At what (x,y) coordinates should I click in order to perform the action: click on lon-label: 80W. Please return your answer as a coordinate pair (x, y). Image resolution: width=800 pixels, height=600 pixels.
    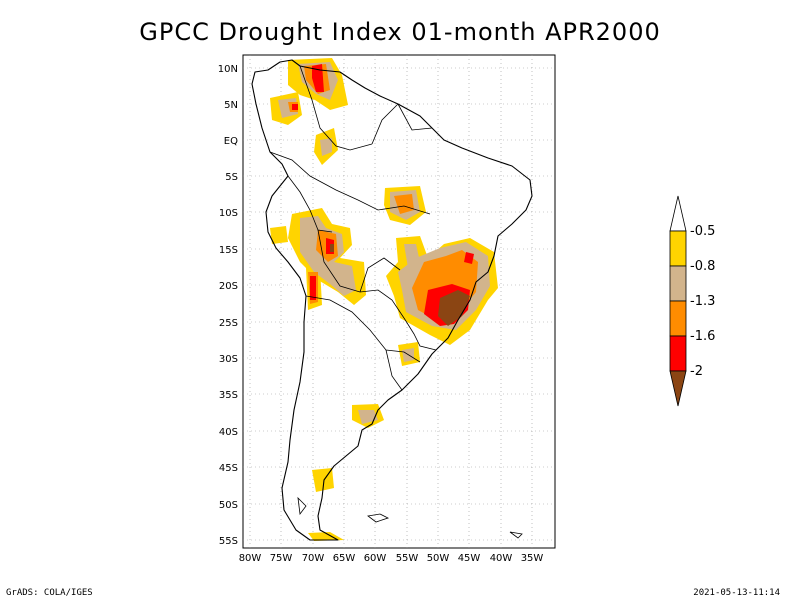
    Looking at the image, I should click on (250, 558).